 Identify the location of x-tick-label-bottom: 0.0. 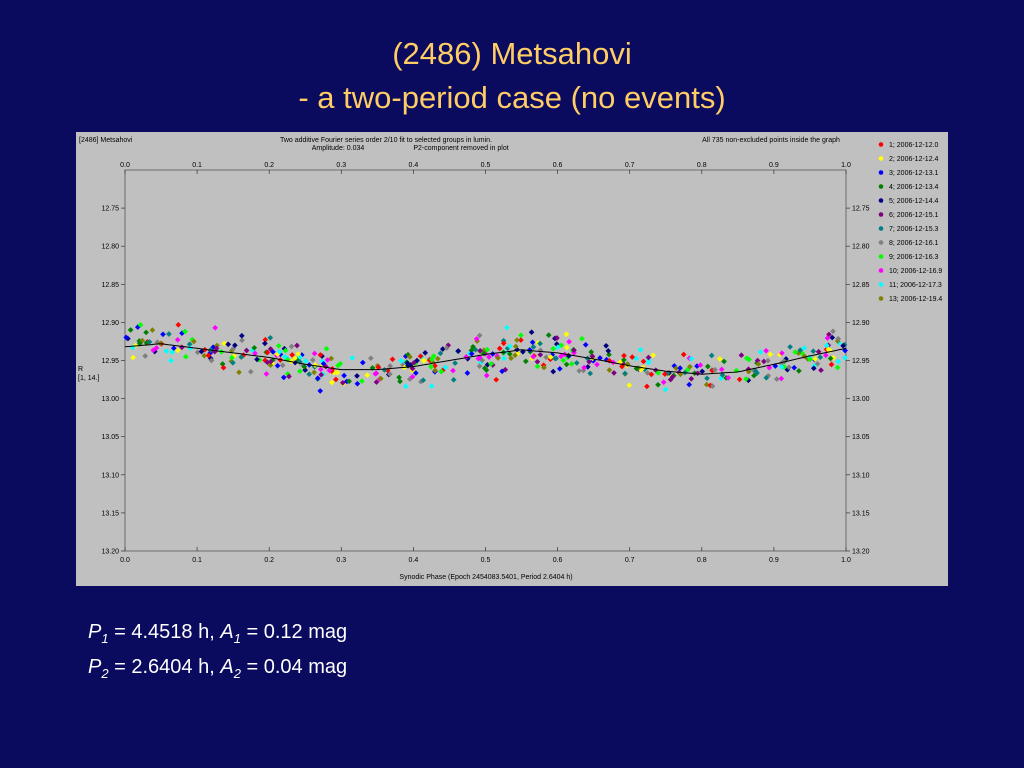
(125, 560).